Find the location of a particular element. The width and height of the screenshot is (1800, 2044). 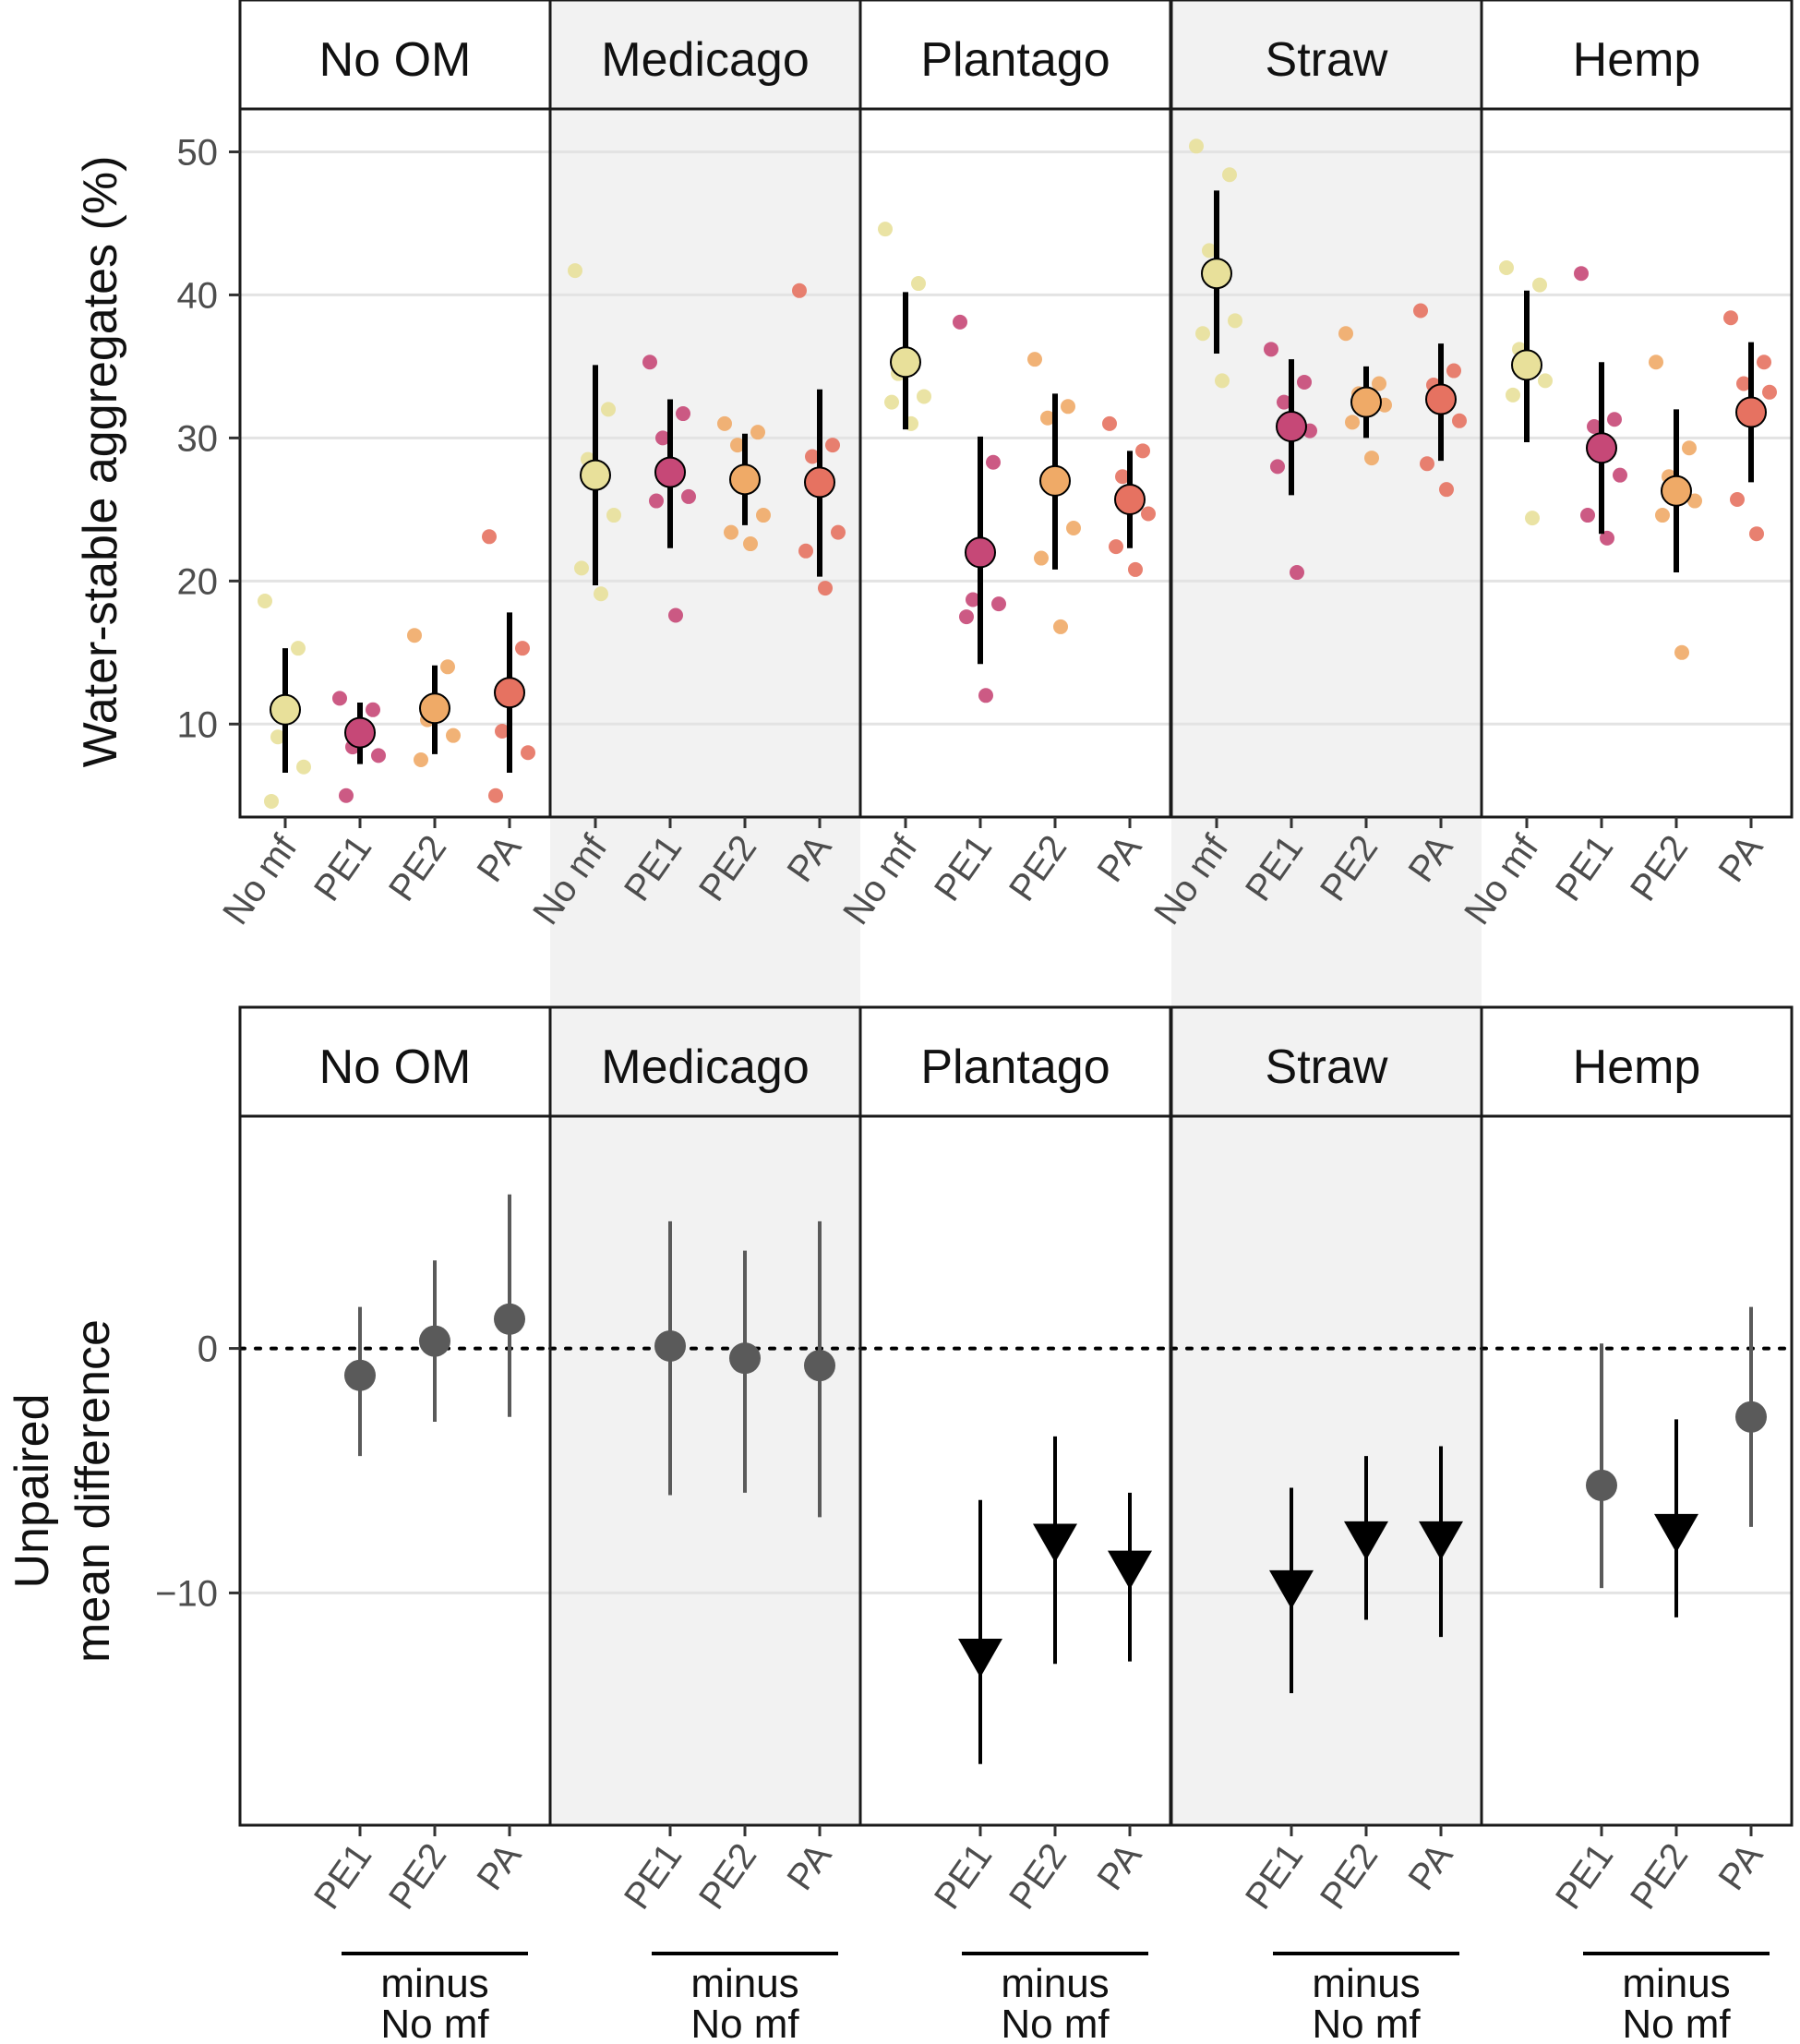

comparison-label-reference-medicago: No mf is located at coordinates (744, 2023).